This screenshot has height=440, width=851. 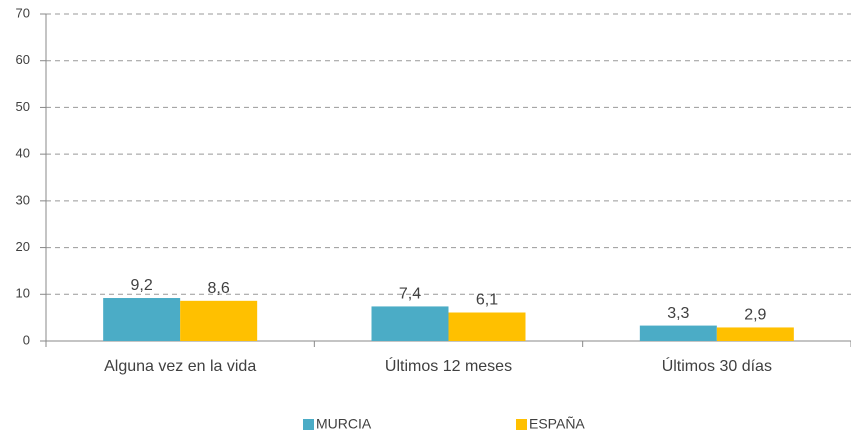 What do you see at coordinates (23, 12) in the screenshot?
I see `y-tick-label: 70` at bounding box center [23, 12].